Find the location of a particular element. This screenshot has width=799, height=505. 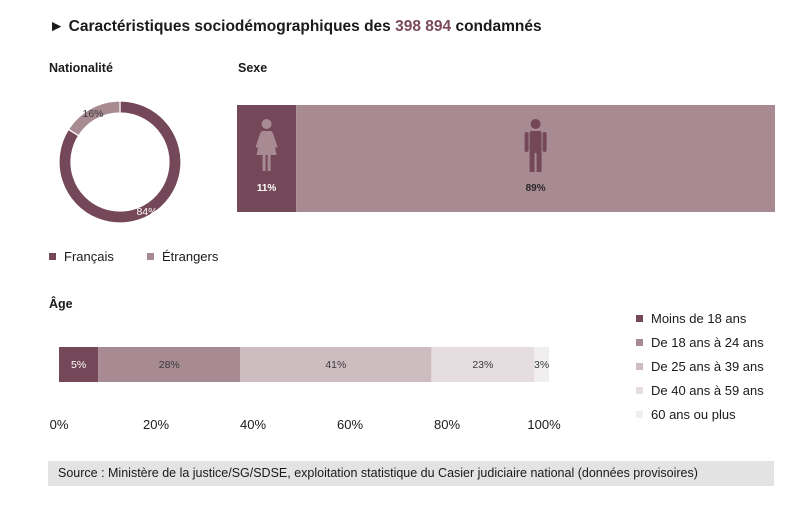

age-label-3: 23% is located at coordinates (482, 365).